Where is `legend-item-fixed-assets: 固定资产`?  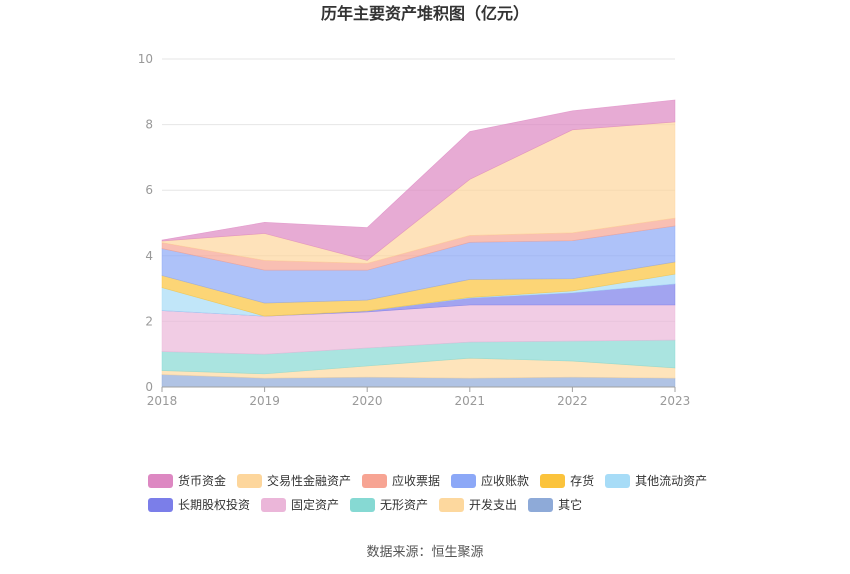 legend-item-fixed-assets: 固定资产 is located at coordinates (300, 505).